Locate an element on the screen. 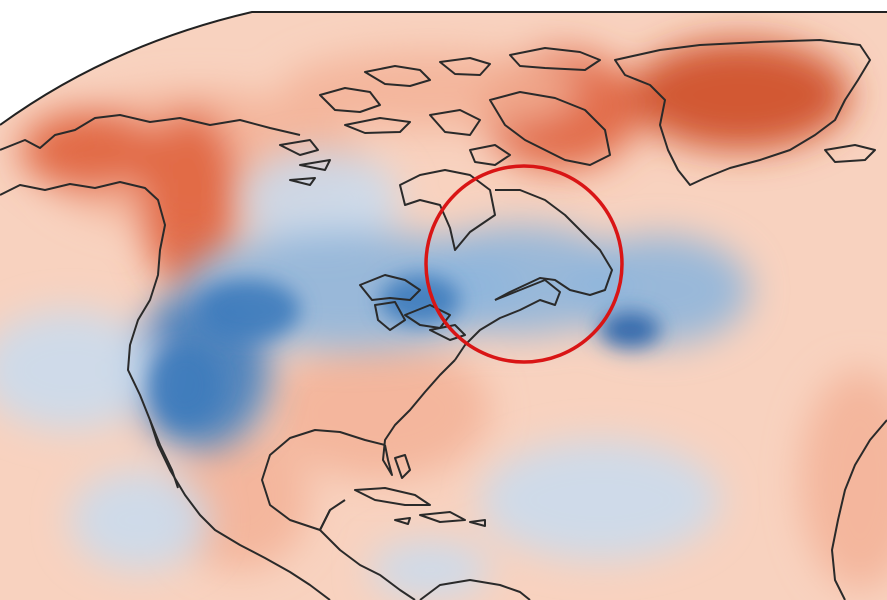  cold-tropical-atlantic is located at coordinates (600, 500).